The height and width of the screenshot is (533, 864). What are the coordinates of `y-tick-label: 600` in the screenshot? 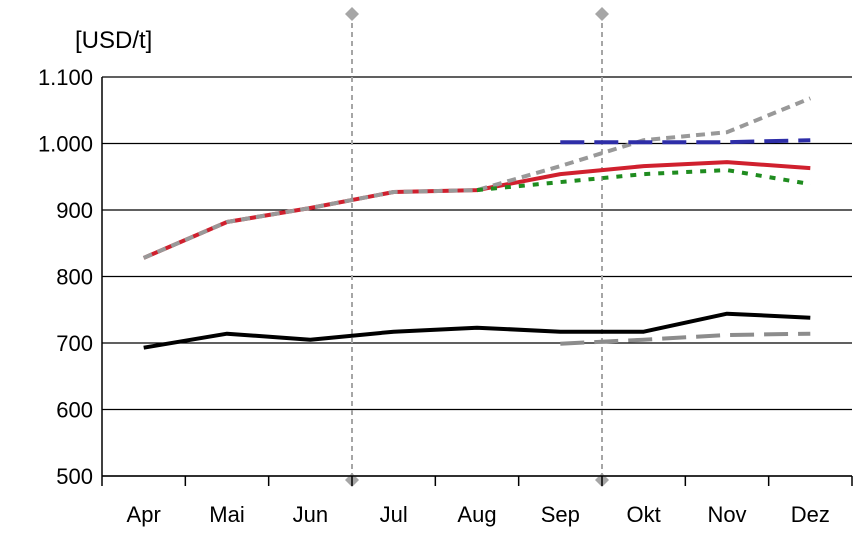 It's located at (74, 410).